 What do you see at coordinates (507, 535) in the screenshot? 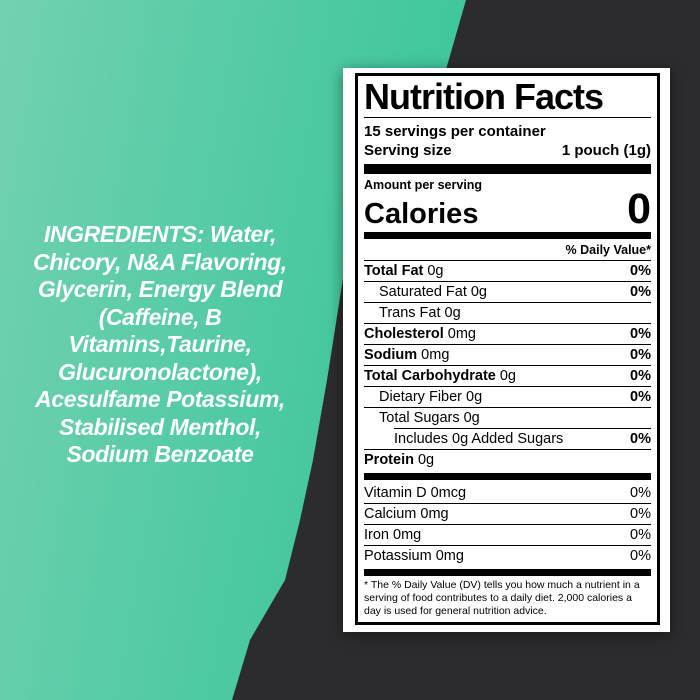
I see `nutrient-row-iron: Iron 0mg 0%` at bounding box center [507, 535].